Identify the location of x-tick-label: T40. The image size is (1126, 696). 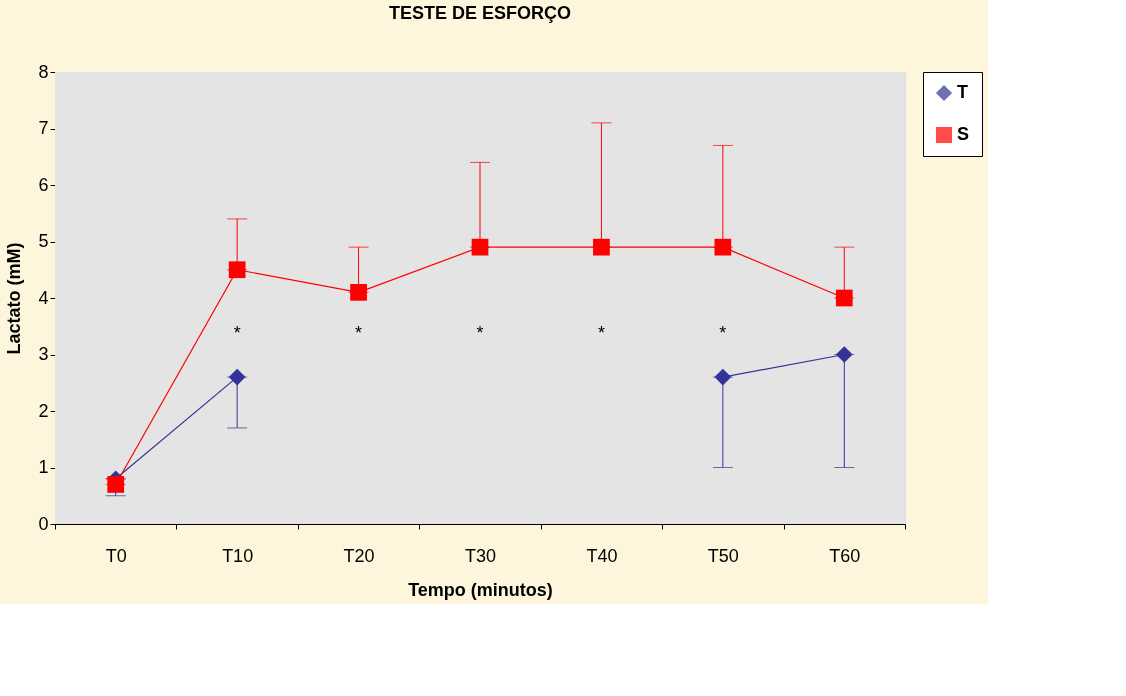
(602, 555).